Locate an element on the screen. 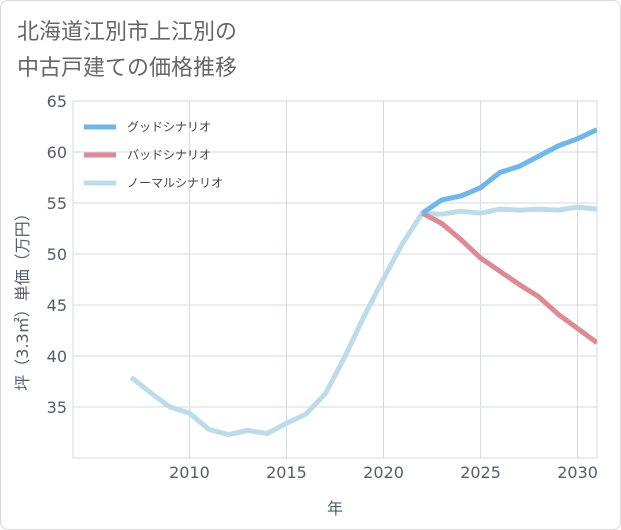 Image resolution: width=621 pixels, height=530 pixels. x-tick-label: 2030 is located at coordinates (577, 472).